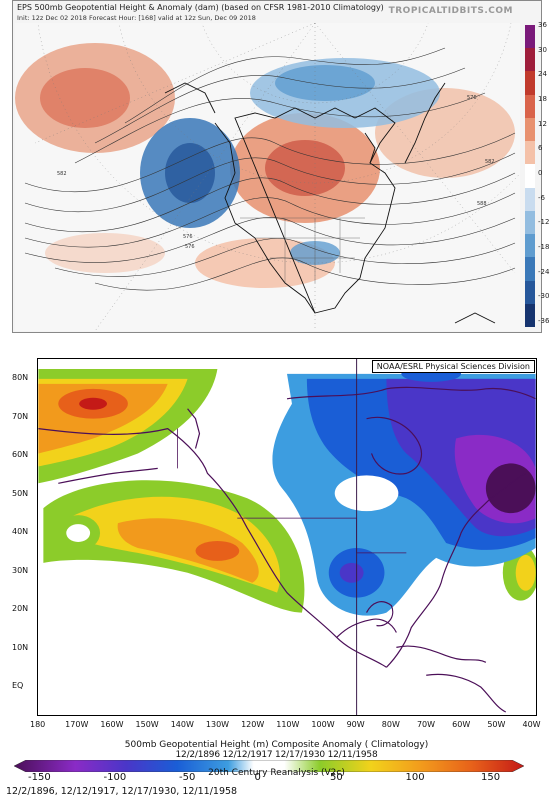 The width and height of the screenshot is (553, 800). What do you see at coordinates (531, 724) in the screenshot?
I see `longitude-label: 40W` at bounding box center [531, 724].